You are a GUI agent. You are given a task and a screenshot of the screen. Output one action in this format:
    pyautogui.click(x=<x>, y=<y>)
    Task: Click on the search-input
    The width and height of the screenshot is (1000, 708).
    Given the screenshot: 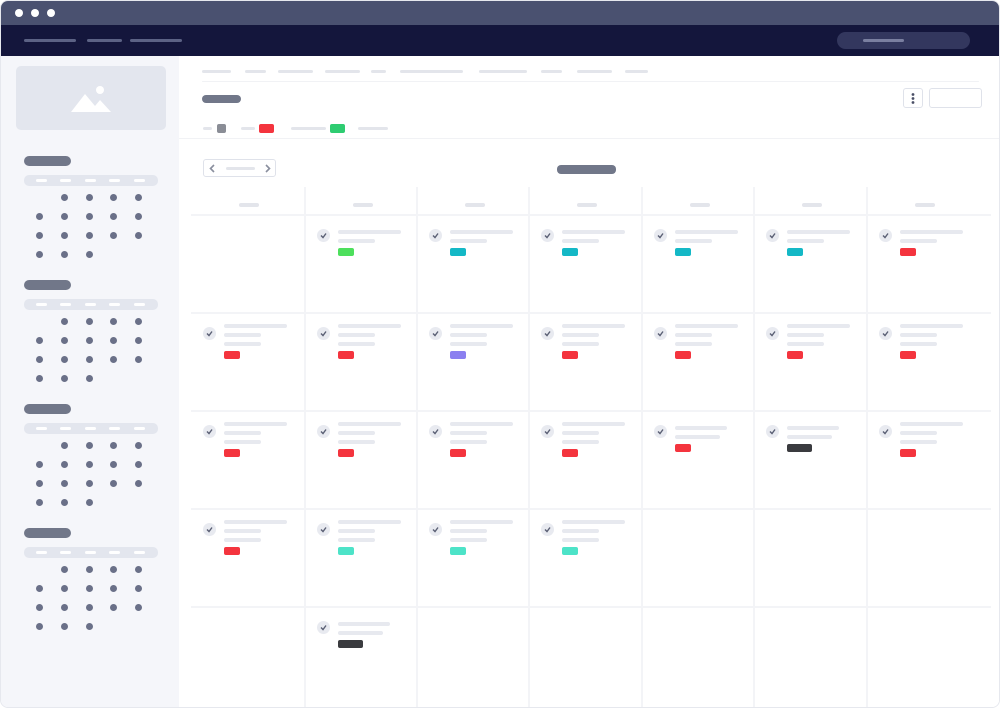 What is the action you would take?
    pyautogui.click(x=903, y=40)
    